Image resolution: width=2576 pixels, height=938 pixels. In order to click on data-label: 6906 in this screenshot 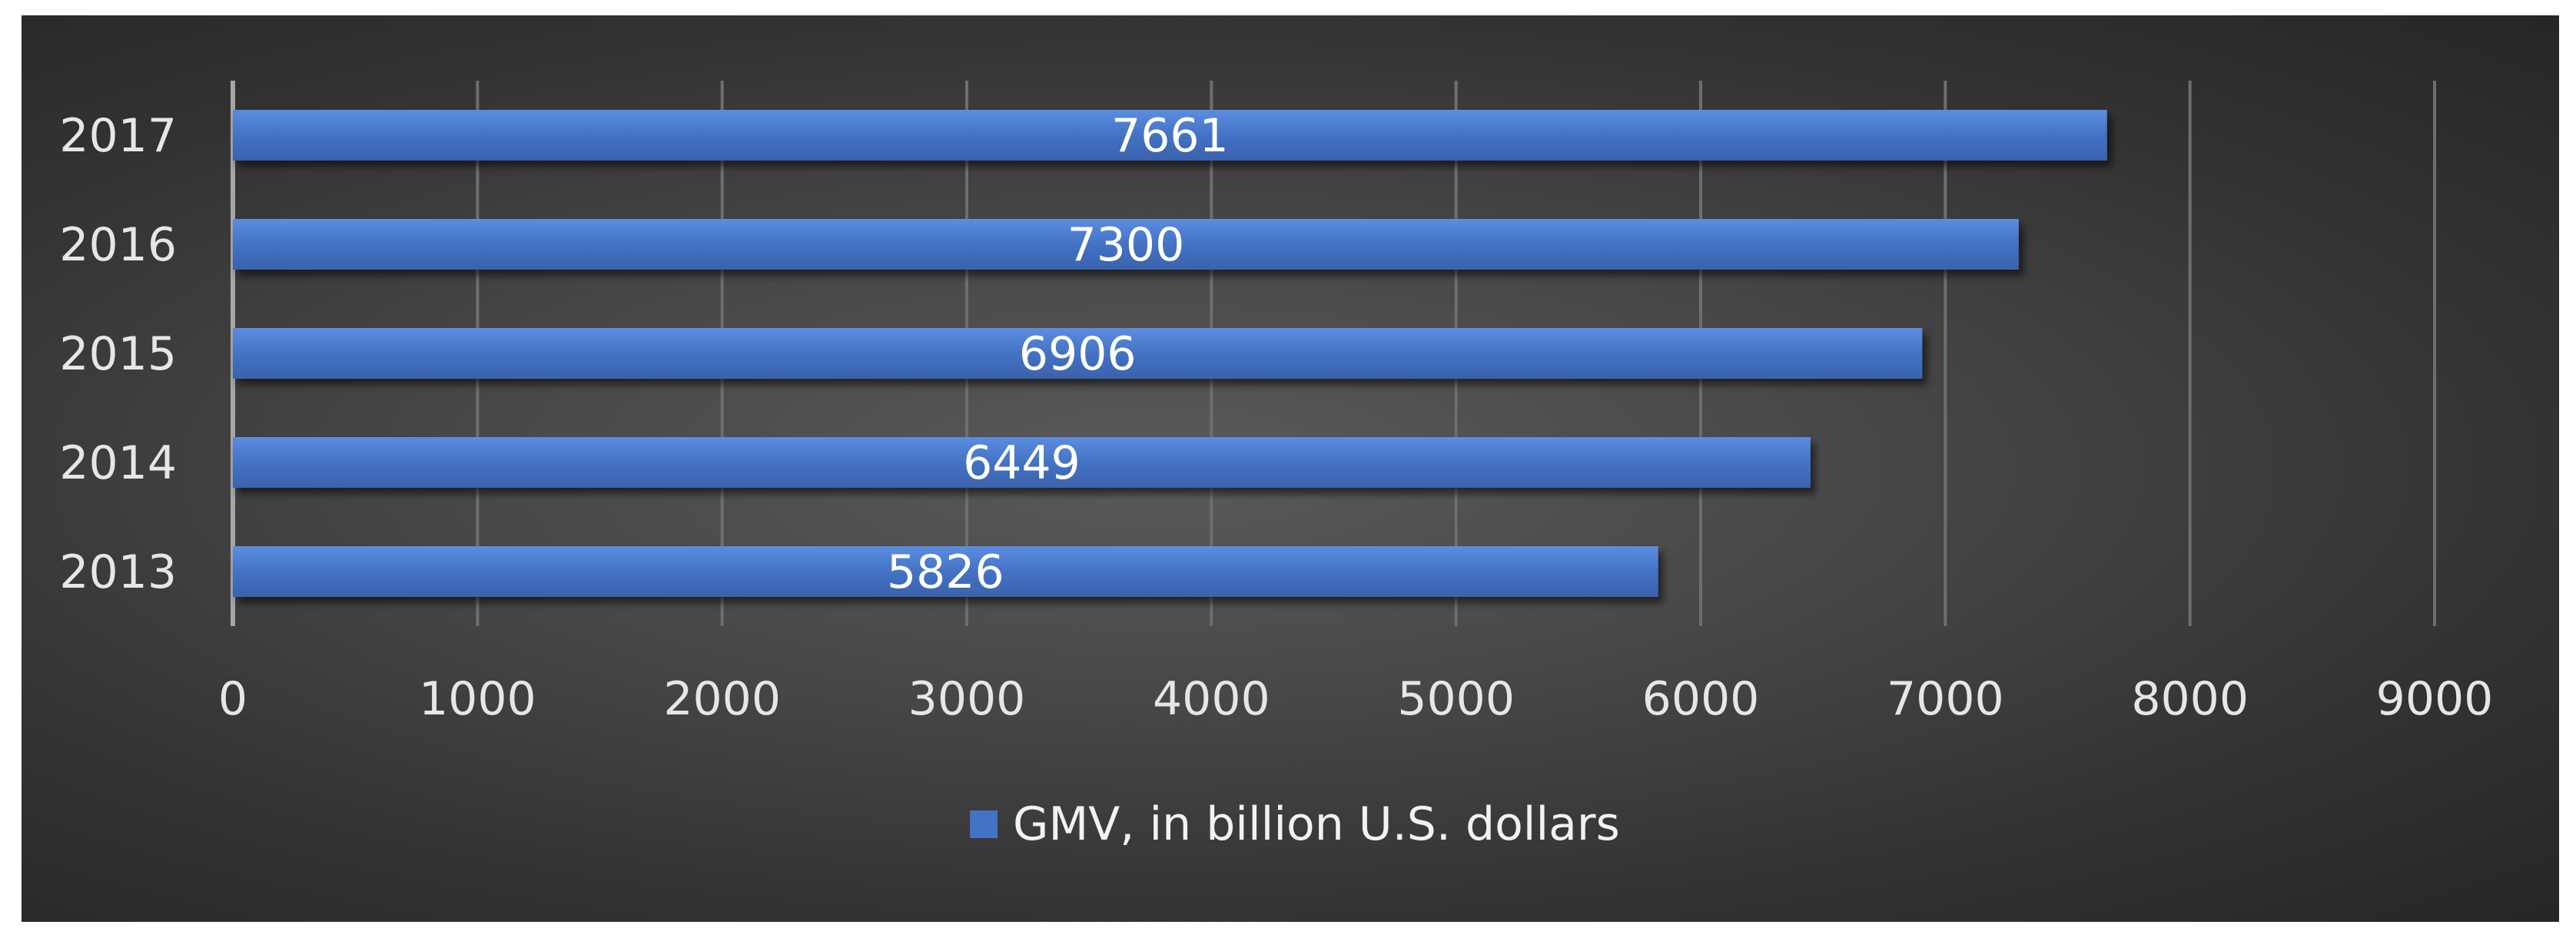, I will do `click(1078, 354)`.